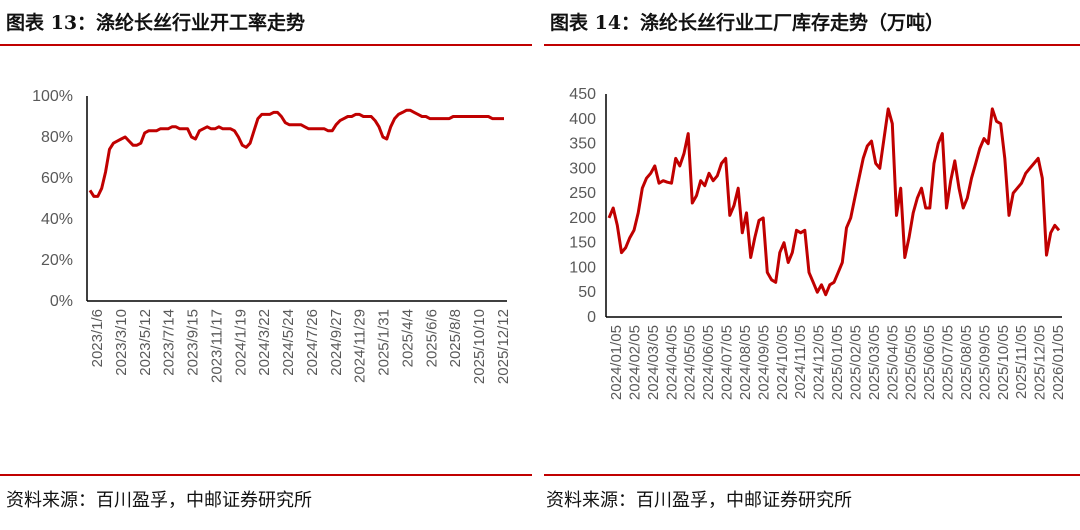 The image size is (1080, 530). What do you see at coordinates (266, 475) in the screenshot?
I see `left-footer-rule` at bounding box center [266, 475].